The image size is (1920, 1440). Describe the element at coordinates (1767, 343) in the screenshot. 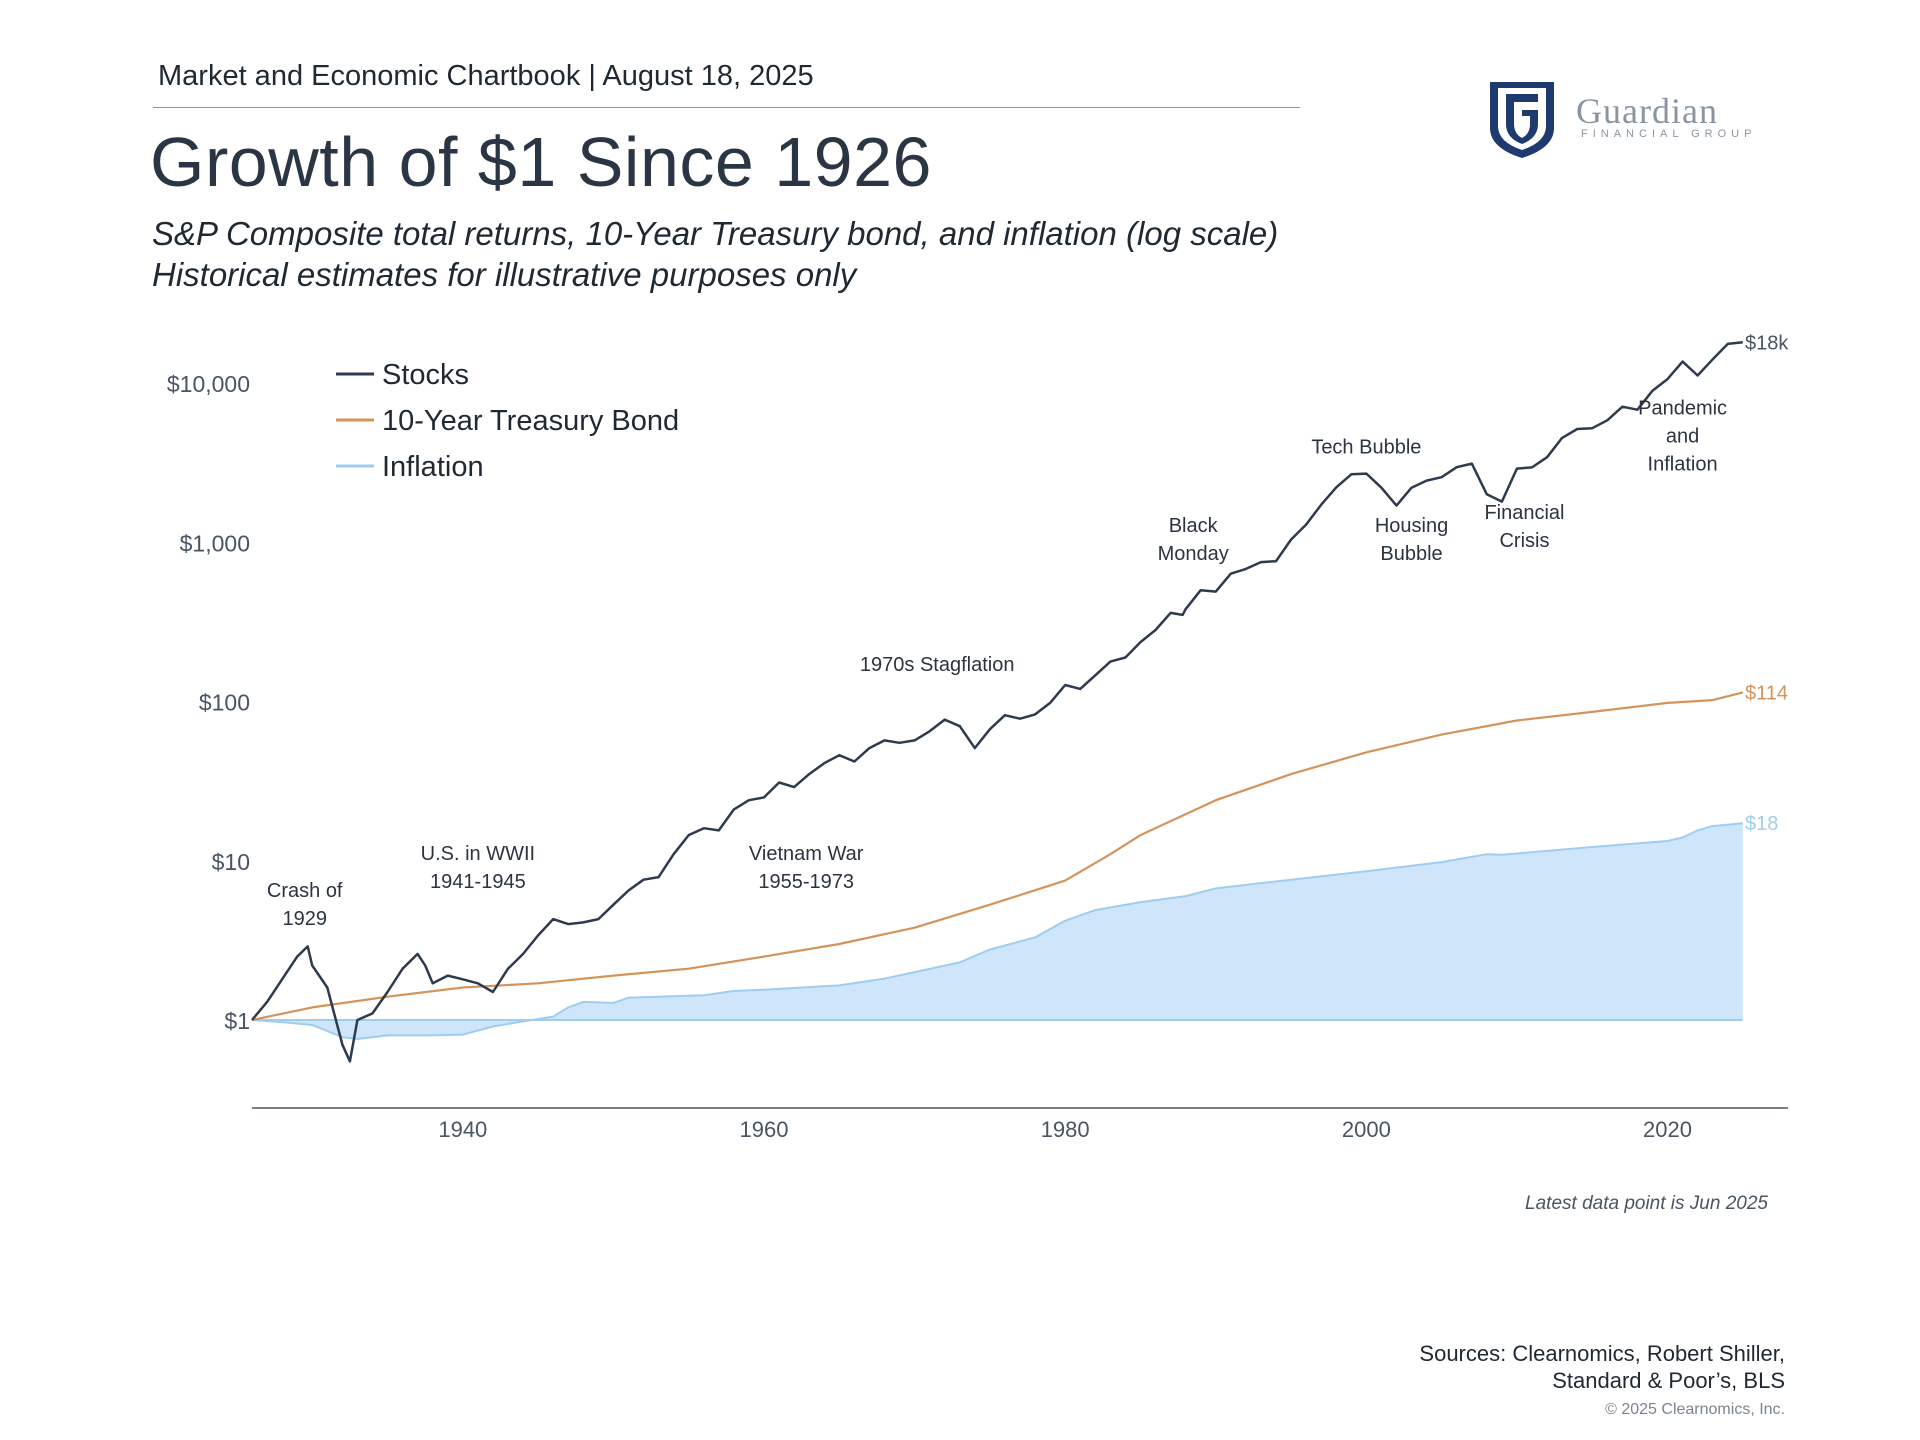

I see `end-label-stocks: $18k` at that location.